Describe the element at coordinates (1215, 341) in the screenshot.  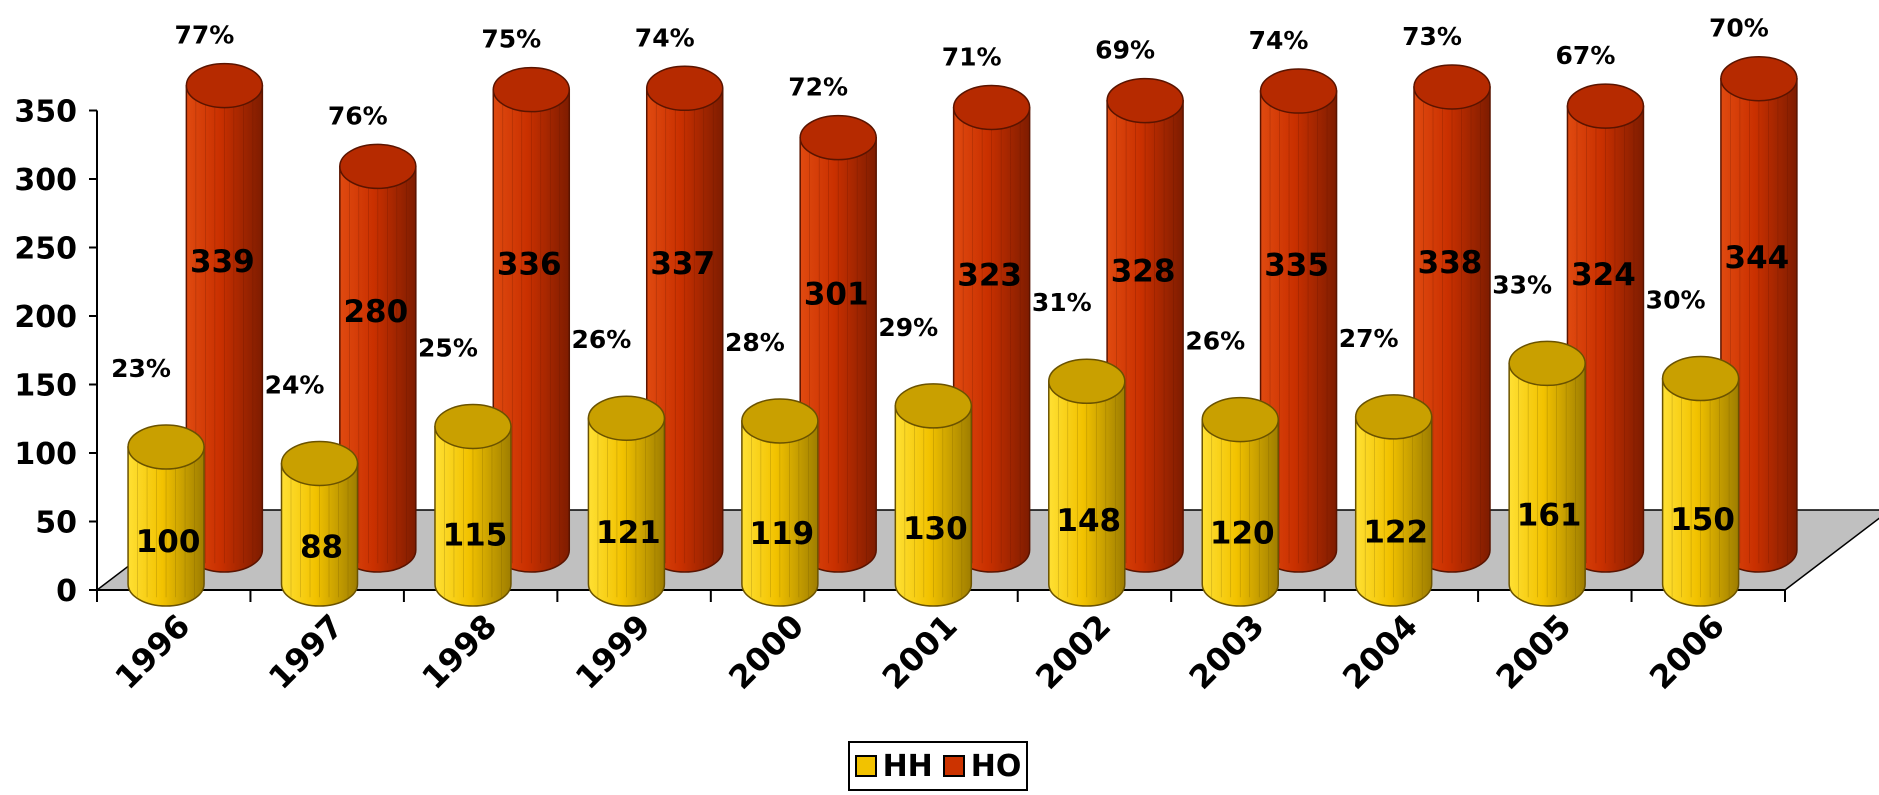
I see `percent-label-hh: 26%` at that location.